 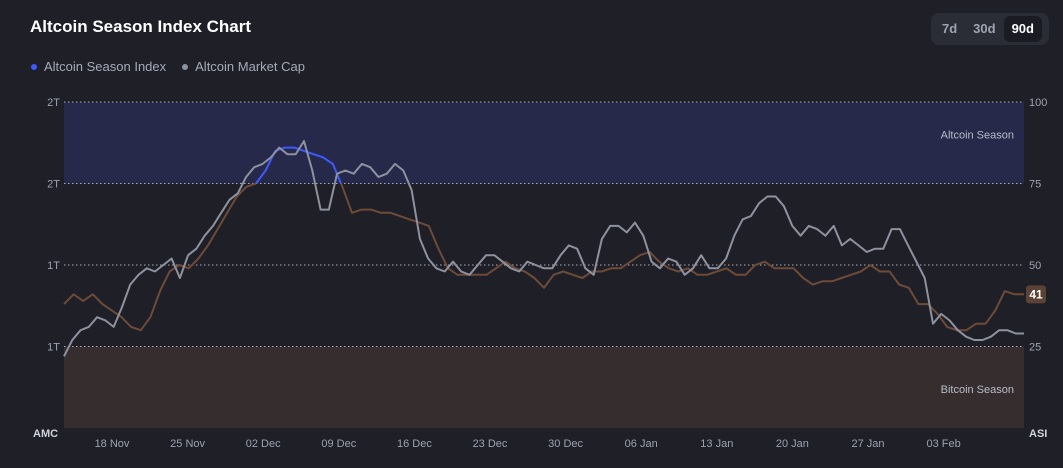 What do you see at coordinates (141, 26) in the screenshot?
I see `chart-title: Altcoin Season Index Chart` at bounding box center [141, 26].